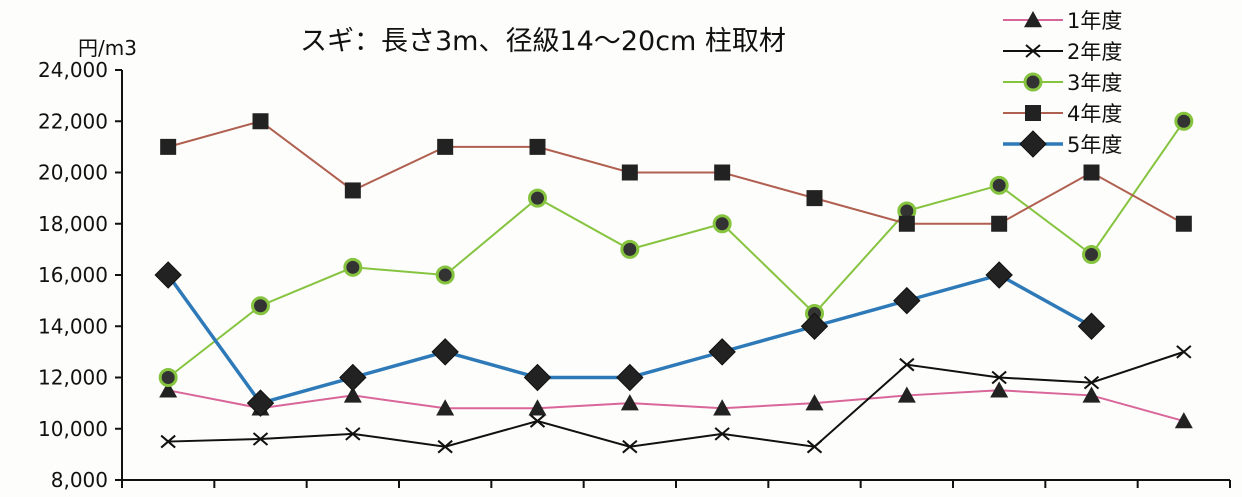 This screenshot has height=497, width=1242. I want to click on legend-item: 3年度, so click(1062, 83).